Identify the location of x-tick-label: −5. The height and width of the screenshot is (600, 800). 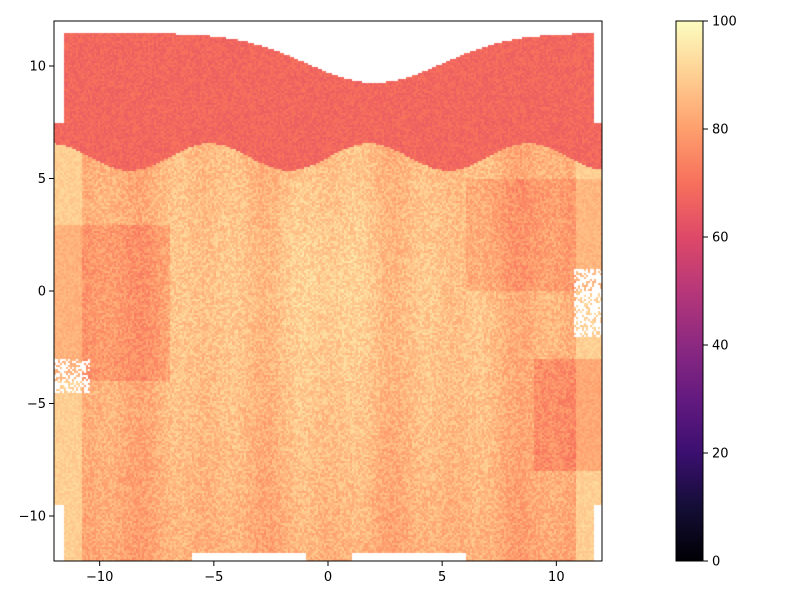
(213, 577).